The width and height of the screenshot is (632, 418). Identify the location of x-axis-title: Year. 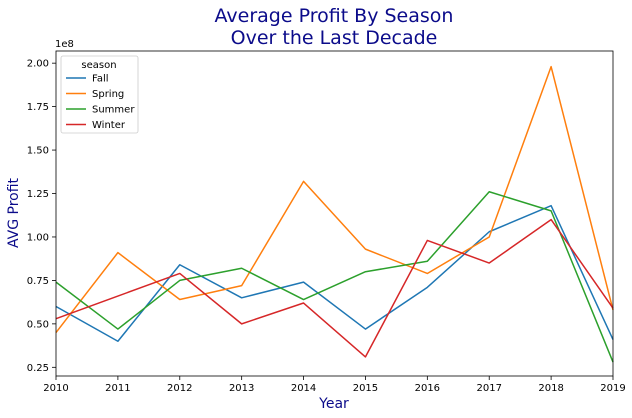
(333, 404).